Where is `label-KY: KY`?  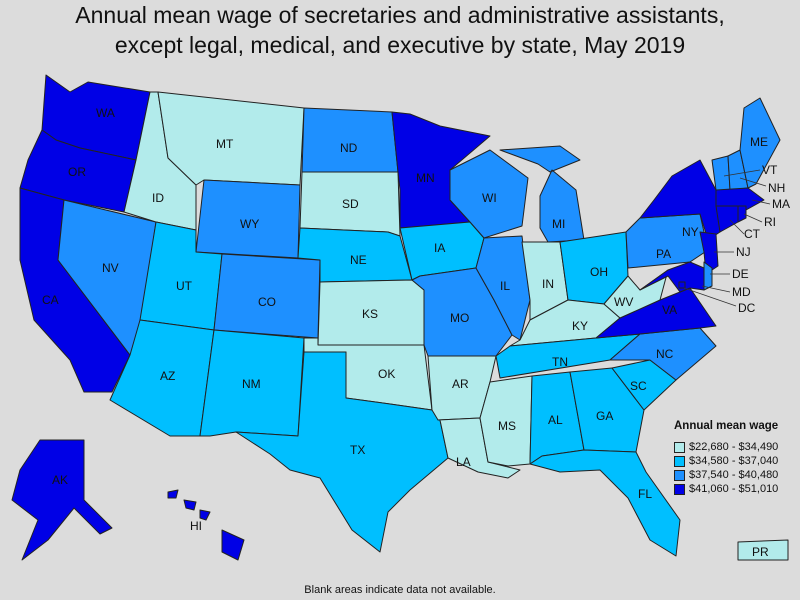 label-KY: KY is located at coordinates (580, 326).